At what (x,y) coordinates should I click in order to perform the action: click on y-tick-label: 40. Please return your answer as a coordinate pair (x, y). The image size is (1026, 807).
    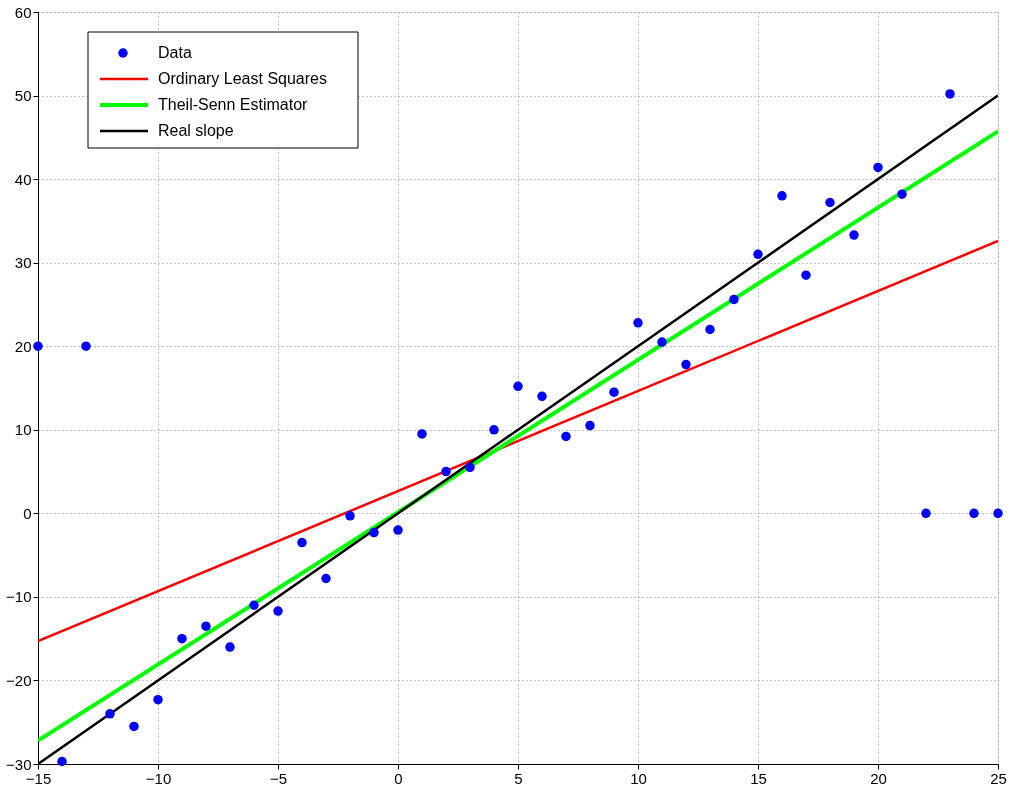
    Looking at the image, I should click on (23, 179).